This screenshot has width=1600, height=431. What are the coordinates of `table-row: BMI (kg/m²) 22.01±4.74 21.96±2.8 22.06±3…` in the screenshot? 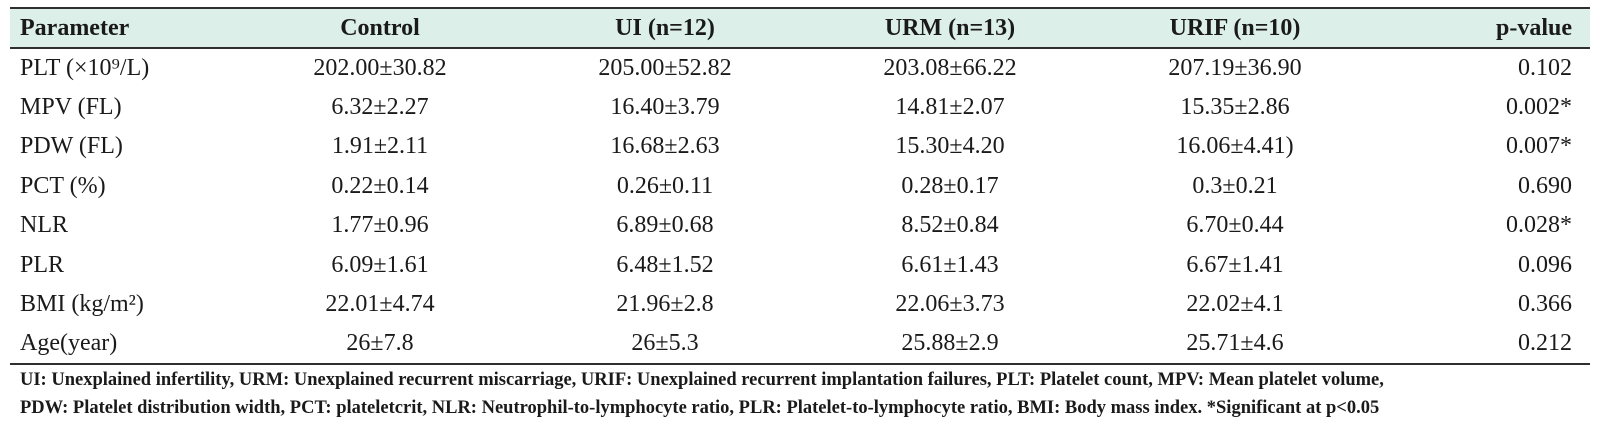 It's located at (800, 305).